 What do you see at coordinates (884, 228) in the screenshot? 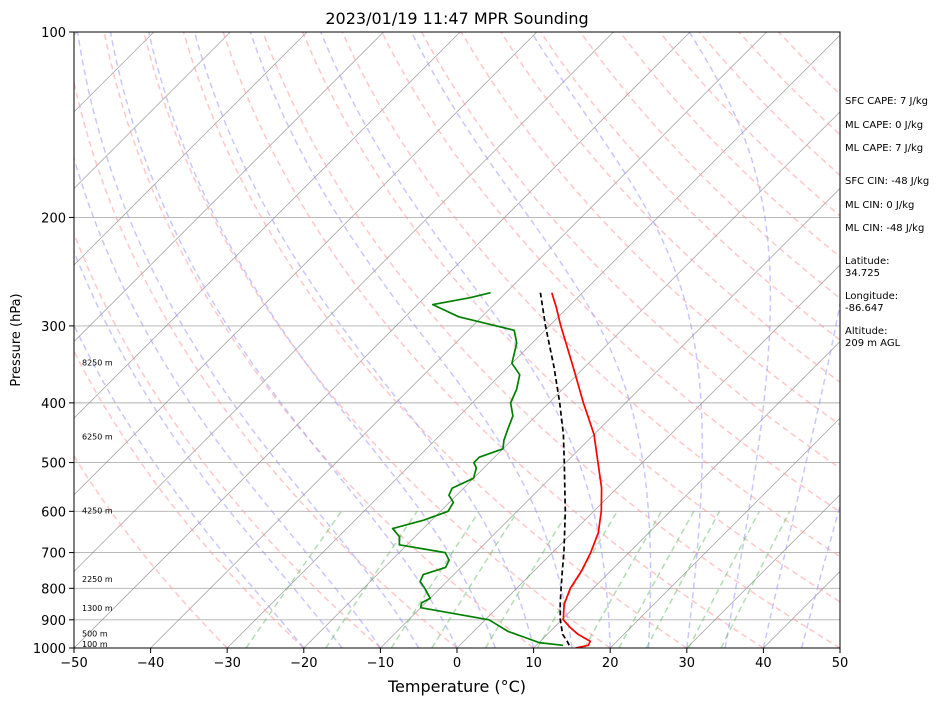
I see `sounding-info-line: ML CIN: -48 J/kg` at bounding box center [884, 228].